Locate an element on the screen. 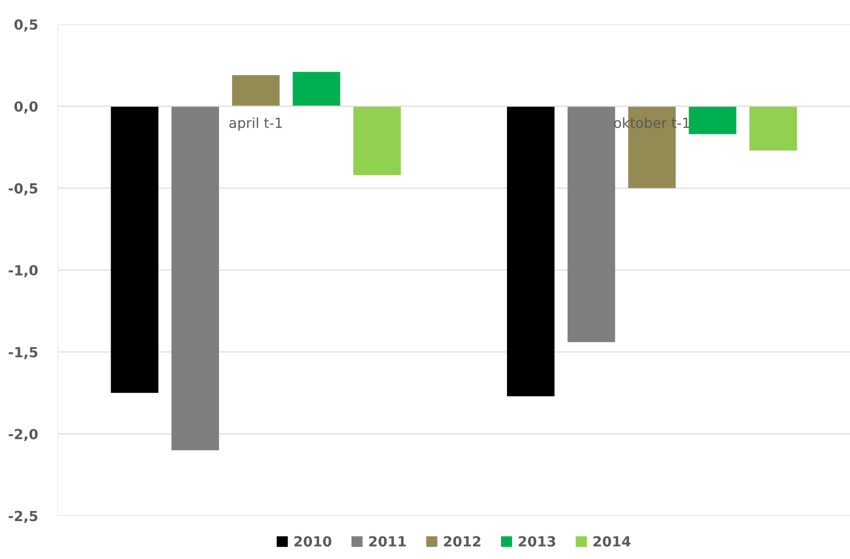  legend-label: 2014 is located at coordinates (612, 541).